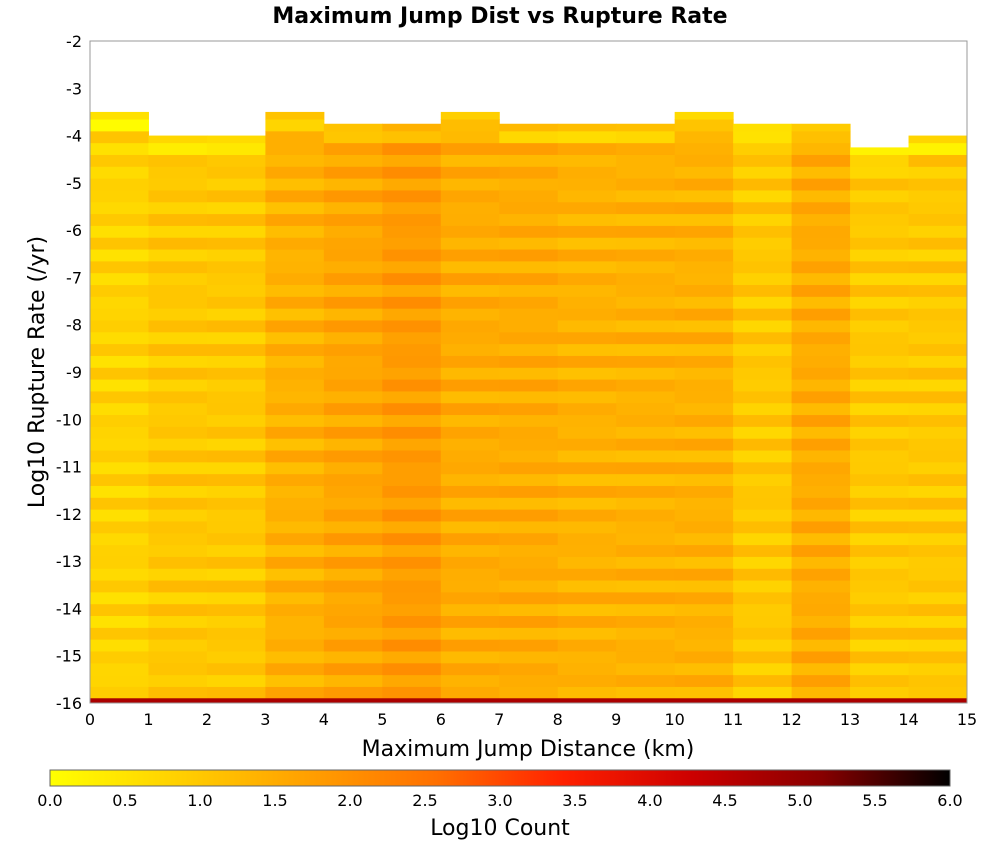 The image size is (1000, 850). I want to click on colorbar-tick-label: 5.5, so click(874, 800).